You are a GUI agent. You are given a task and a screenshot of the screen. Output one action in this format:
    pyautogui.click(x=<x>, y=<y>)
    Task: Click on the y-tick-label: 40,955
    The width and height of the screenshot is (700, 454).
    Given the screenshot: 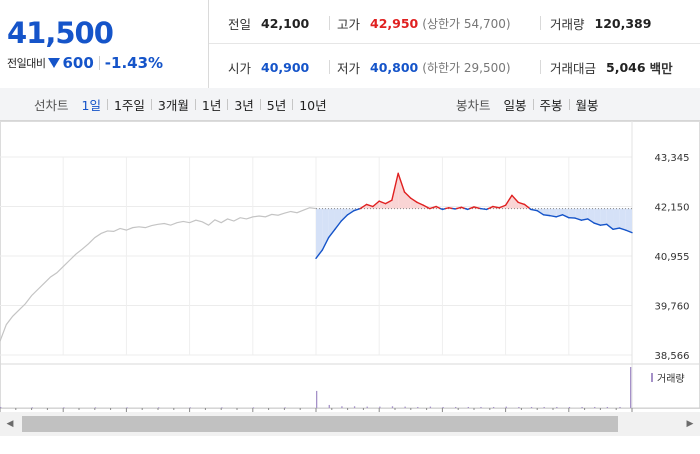 What is the action you would take?
    pyautogui.click(x=672, y=257)
    